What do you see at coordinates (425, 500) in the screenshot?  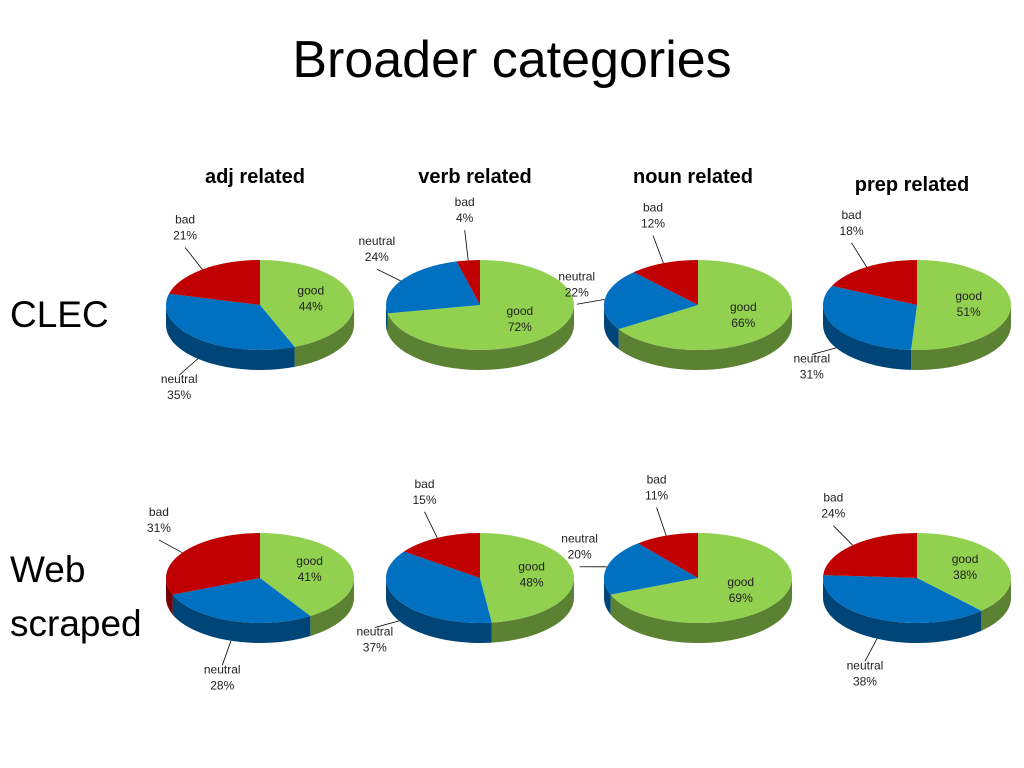 I see `label-value: 15%` at bounding box center [425, 500].